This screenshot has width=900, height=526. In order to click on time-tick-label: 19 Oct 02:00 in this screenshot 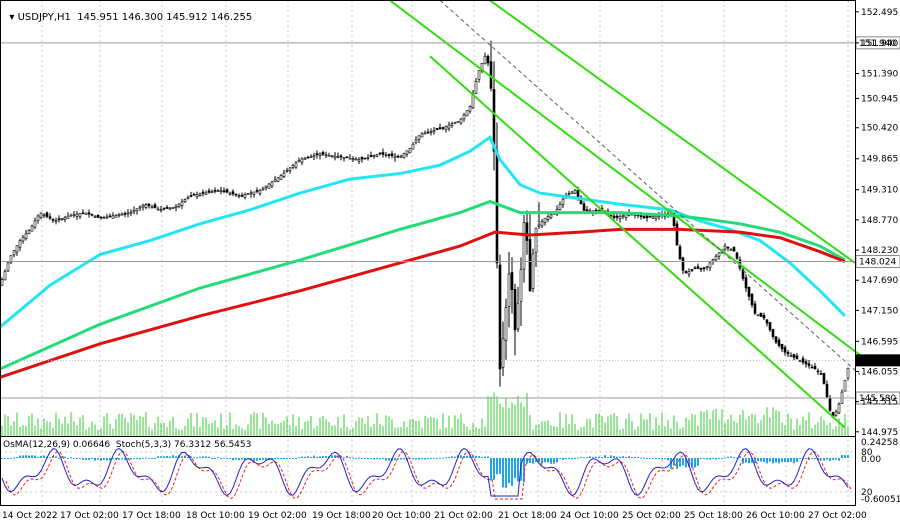, I will do `click(277, 516)`.